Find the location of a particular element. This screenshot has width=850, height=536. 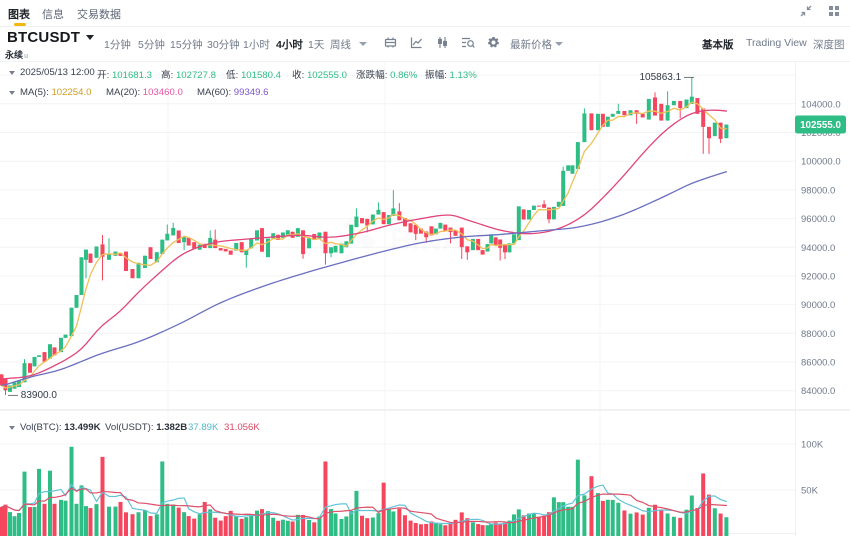

svg-text: 104000.0 is located at coordinates (821, 104).